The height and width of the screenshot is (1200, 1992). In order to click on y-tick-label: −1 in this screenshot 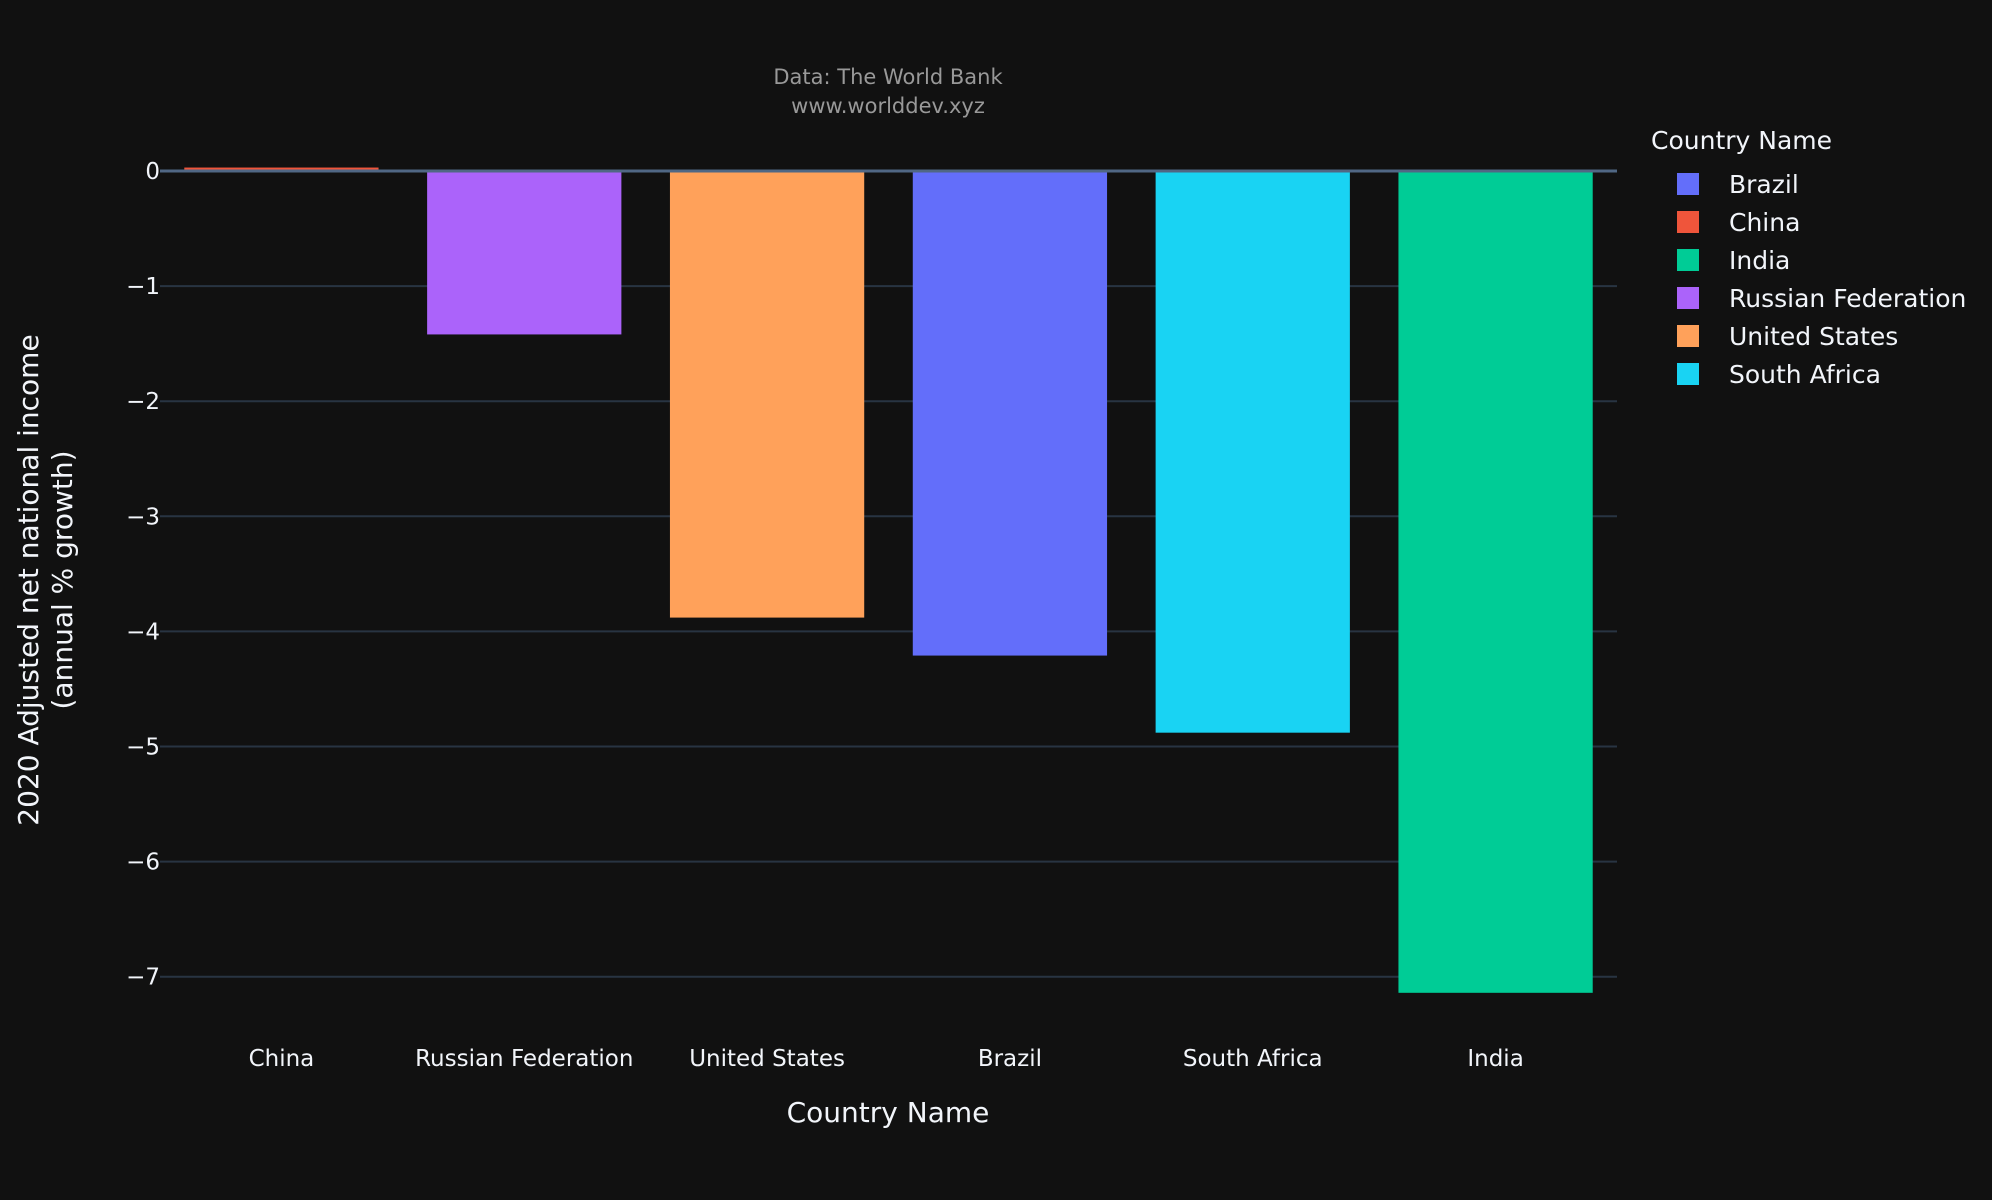, I will do `click(143, 287)`.